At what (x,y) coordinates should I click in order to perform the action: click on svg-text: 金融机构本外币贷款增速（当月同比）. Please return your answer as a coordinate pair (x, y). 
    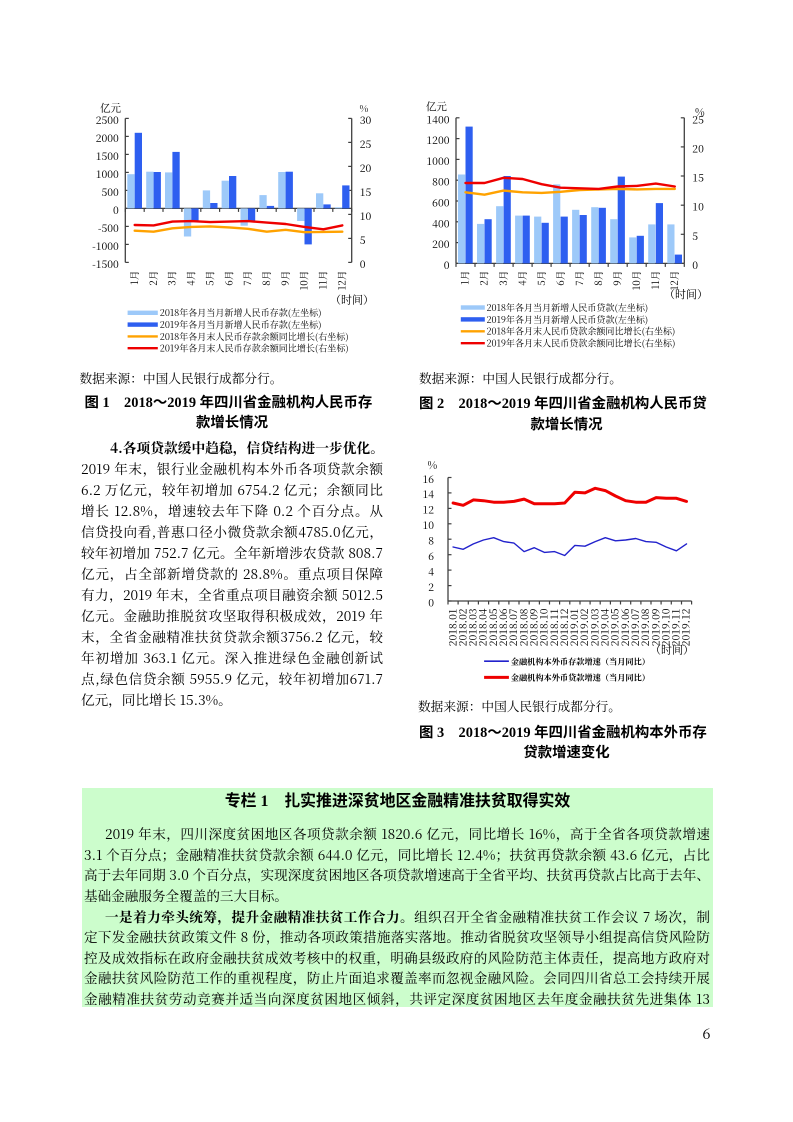
    Looking at the image, I should click on (580, 678).